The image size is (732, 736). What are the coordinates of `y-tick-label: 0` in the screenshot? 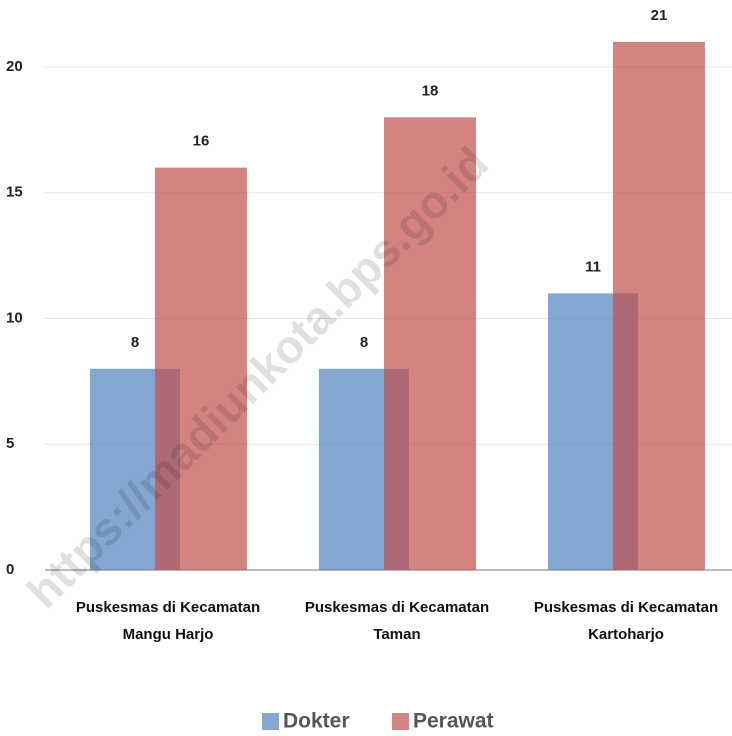 It's located at (10, 569).